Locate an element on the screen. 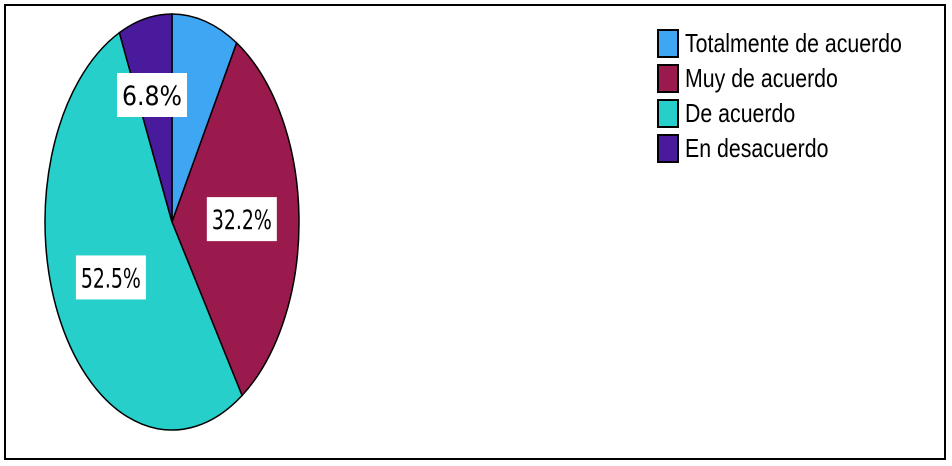 This screenshot has width=952, height=466. value-label-text: 32.2% is located at coordinates (242, 220).